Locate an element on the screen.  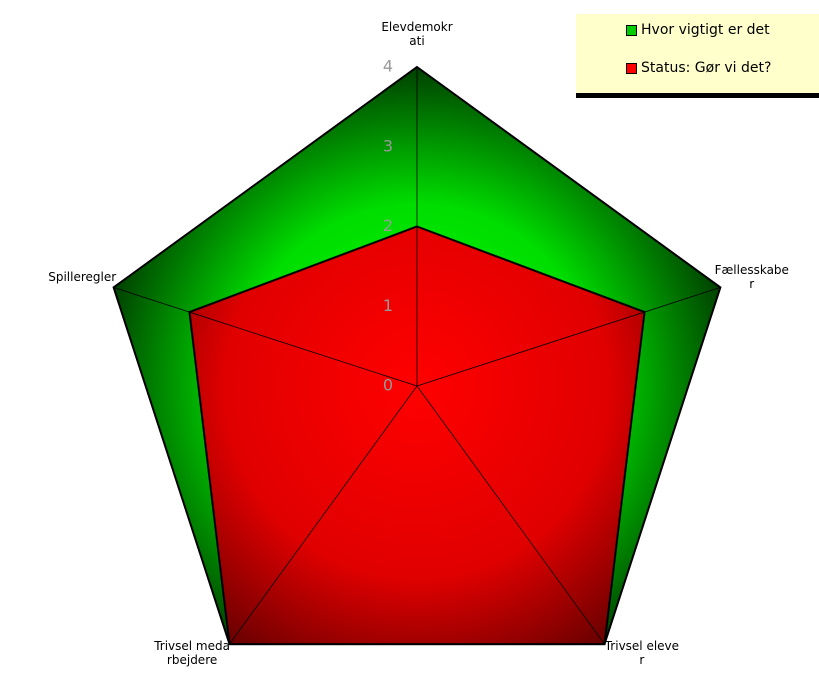
legend-label: Hvor vigtigt er det is located at coordinates (705, 30).